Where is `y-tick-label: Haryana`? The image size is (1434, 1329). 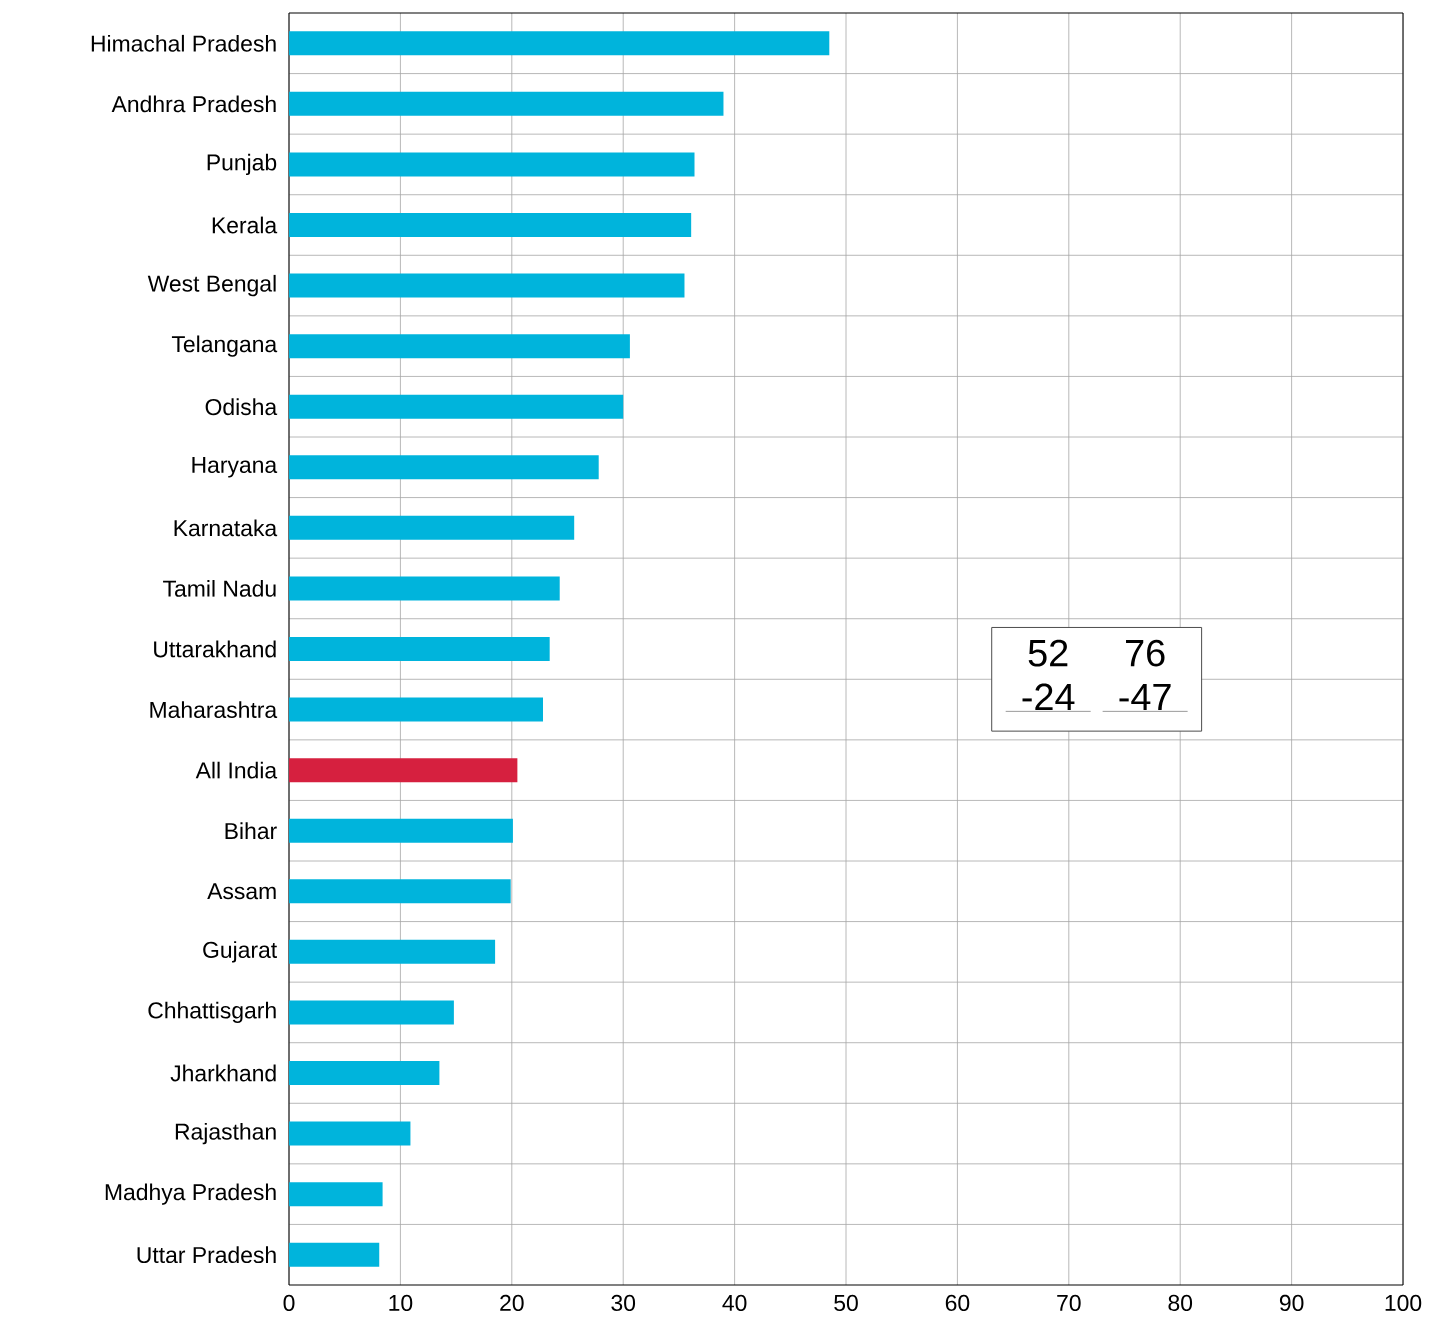
y-tick-label: Haryana is located at coordinates (235, 467).